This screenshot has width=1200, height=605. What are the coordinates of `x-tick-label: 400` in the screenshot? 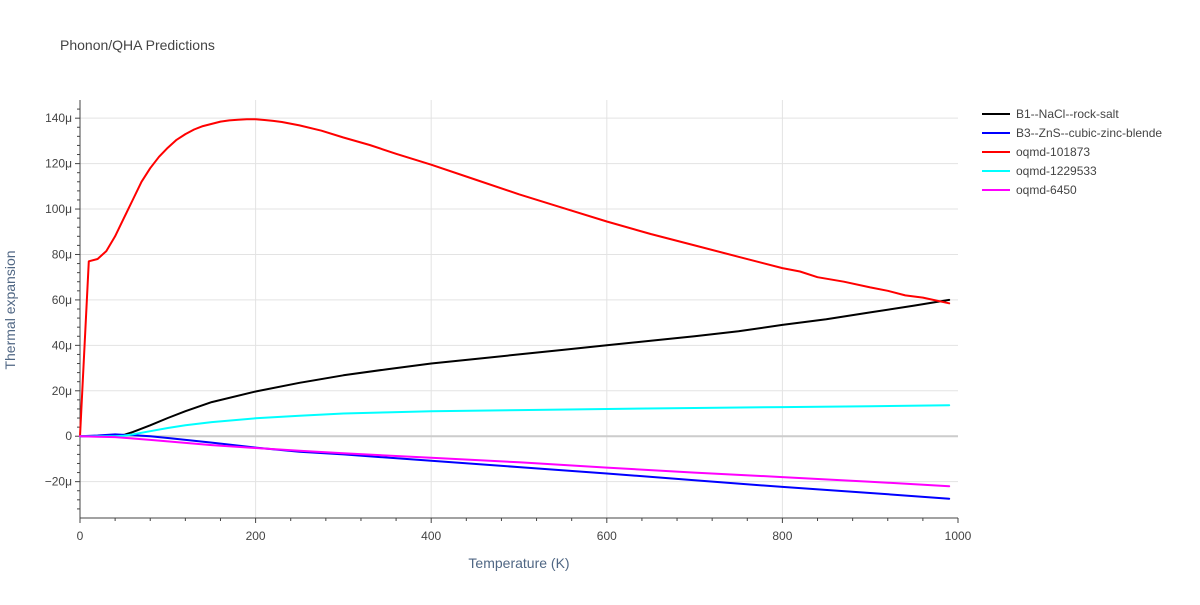 It's located at (431, 536).